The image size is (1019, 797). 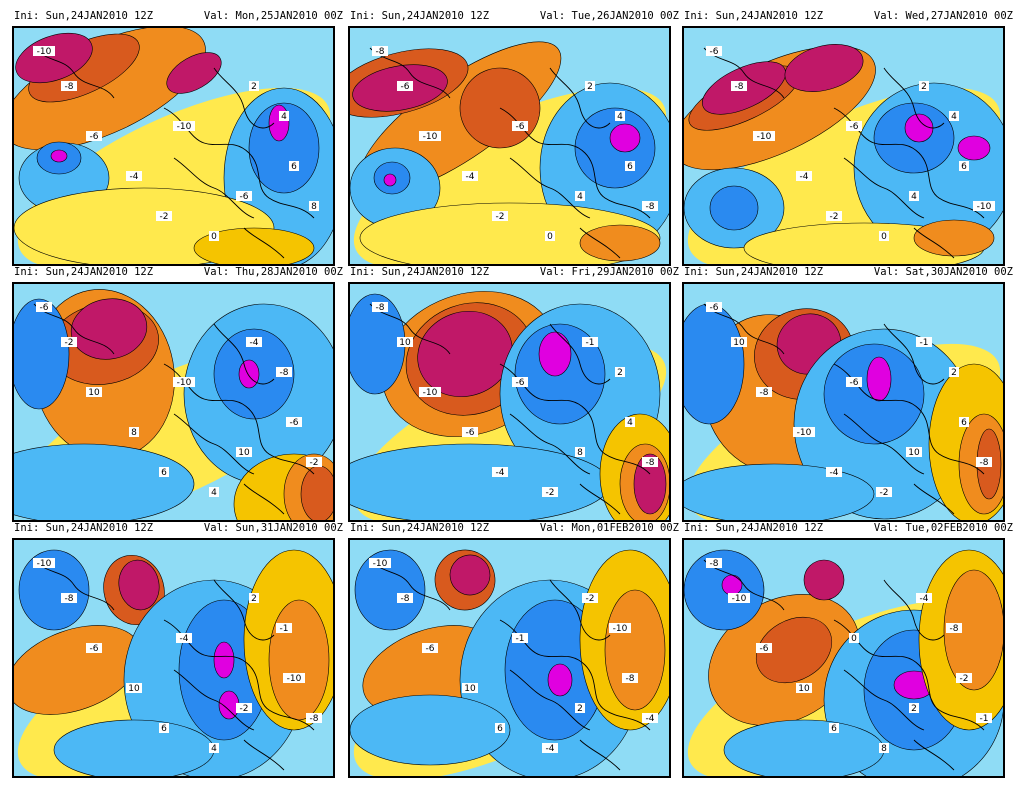 What do you see at coordinates (173, 402) in the screenshot?
I see `map-canvas: -6 -2 10 8 6 4 -4 -8 -6 -2 -10 10` at bounding box center [173, 402].